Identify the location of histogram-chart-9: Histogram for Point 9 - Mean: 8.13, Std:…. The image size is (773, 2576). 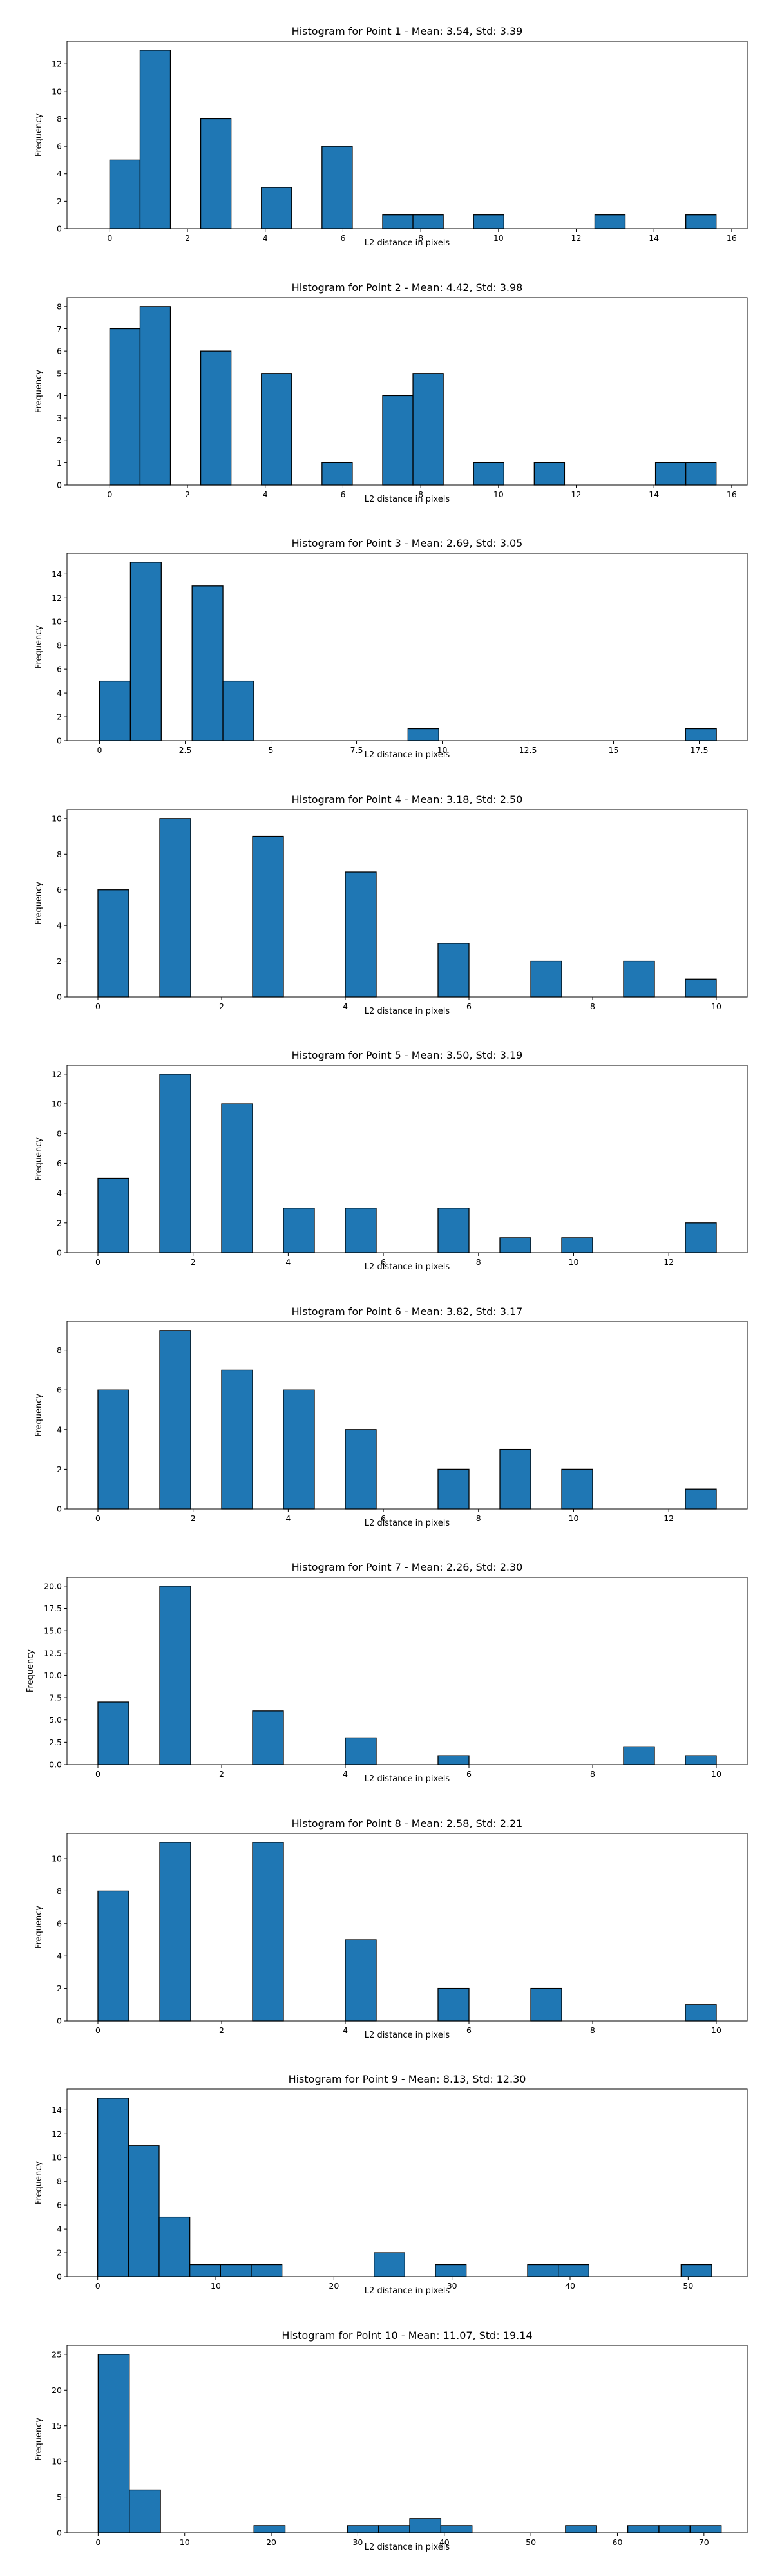
(391, 2184).